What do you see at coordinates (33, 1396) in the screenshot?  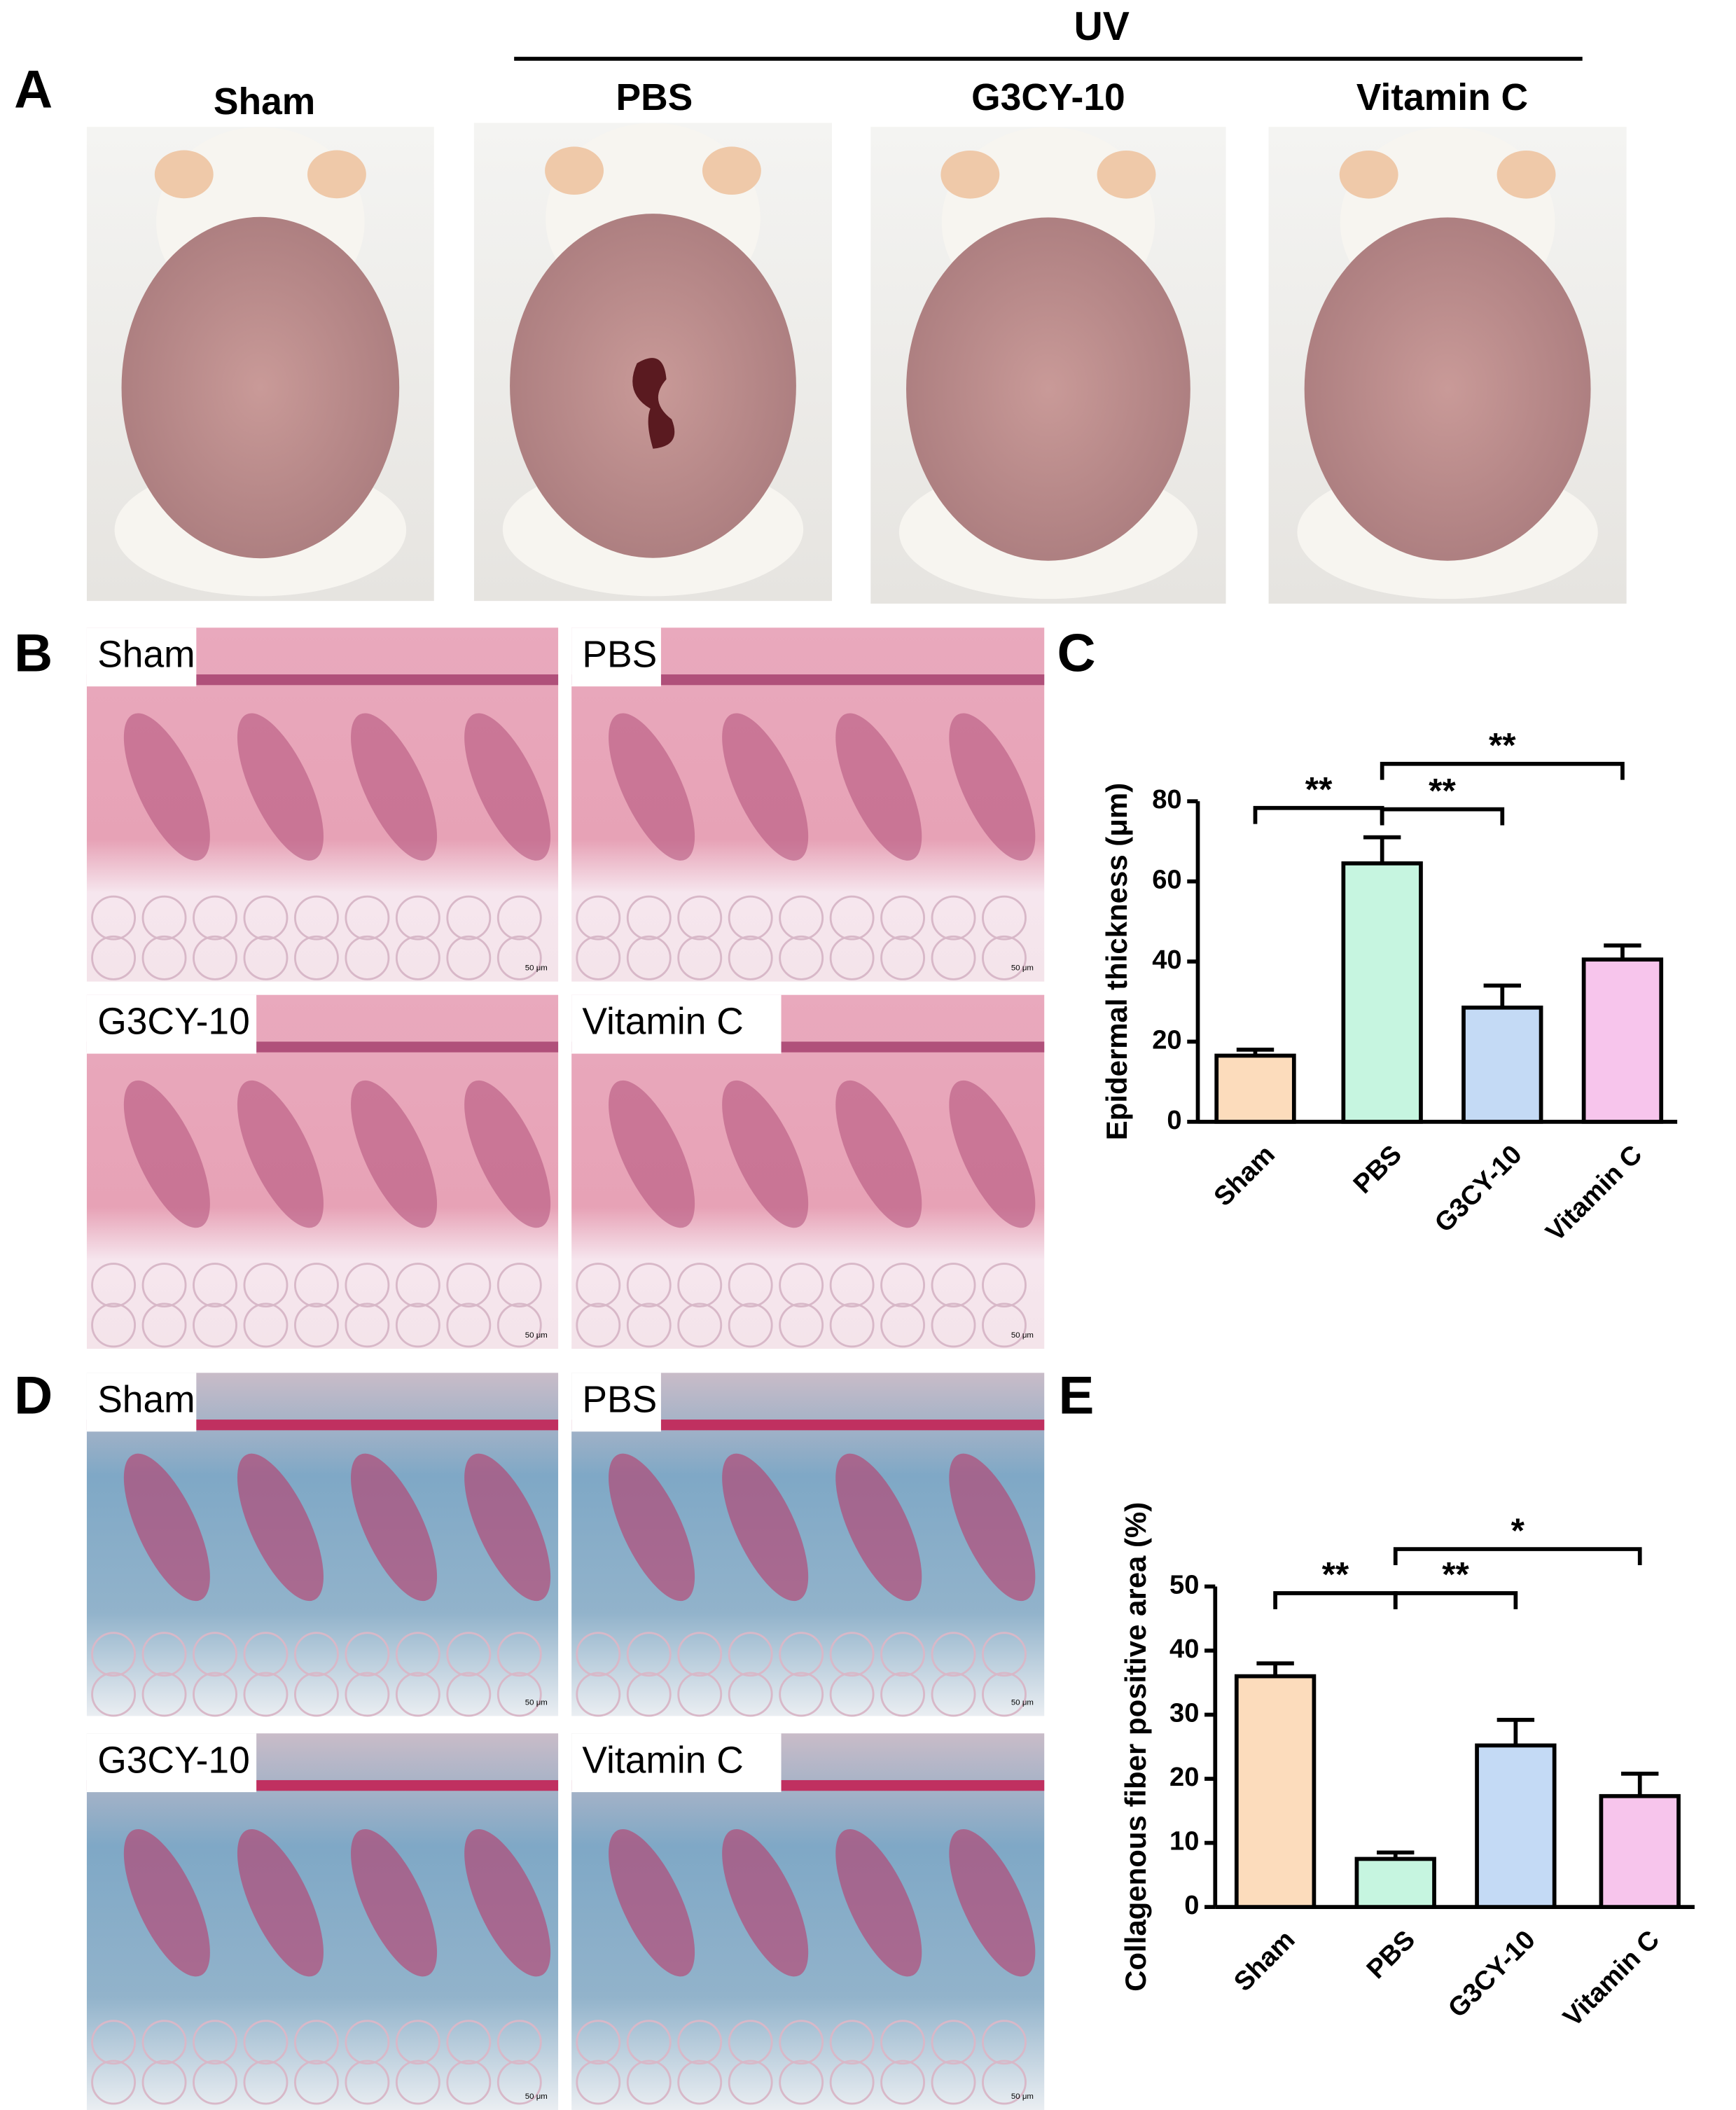 I see `panel-letter: D` at bounding box center [33, 1396].